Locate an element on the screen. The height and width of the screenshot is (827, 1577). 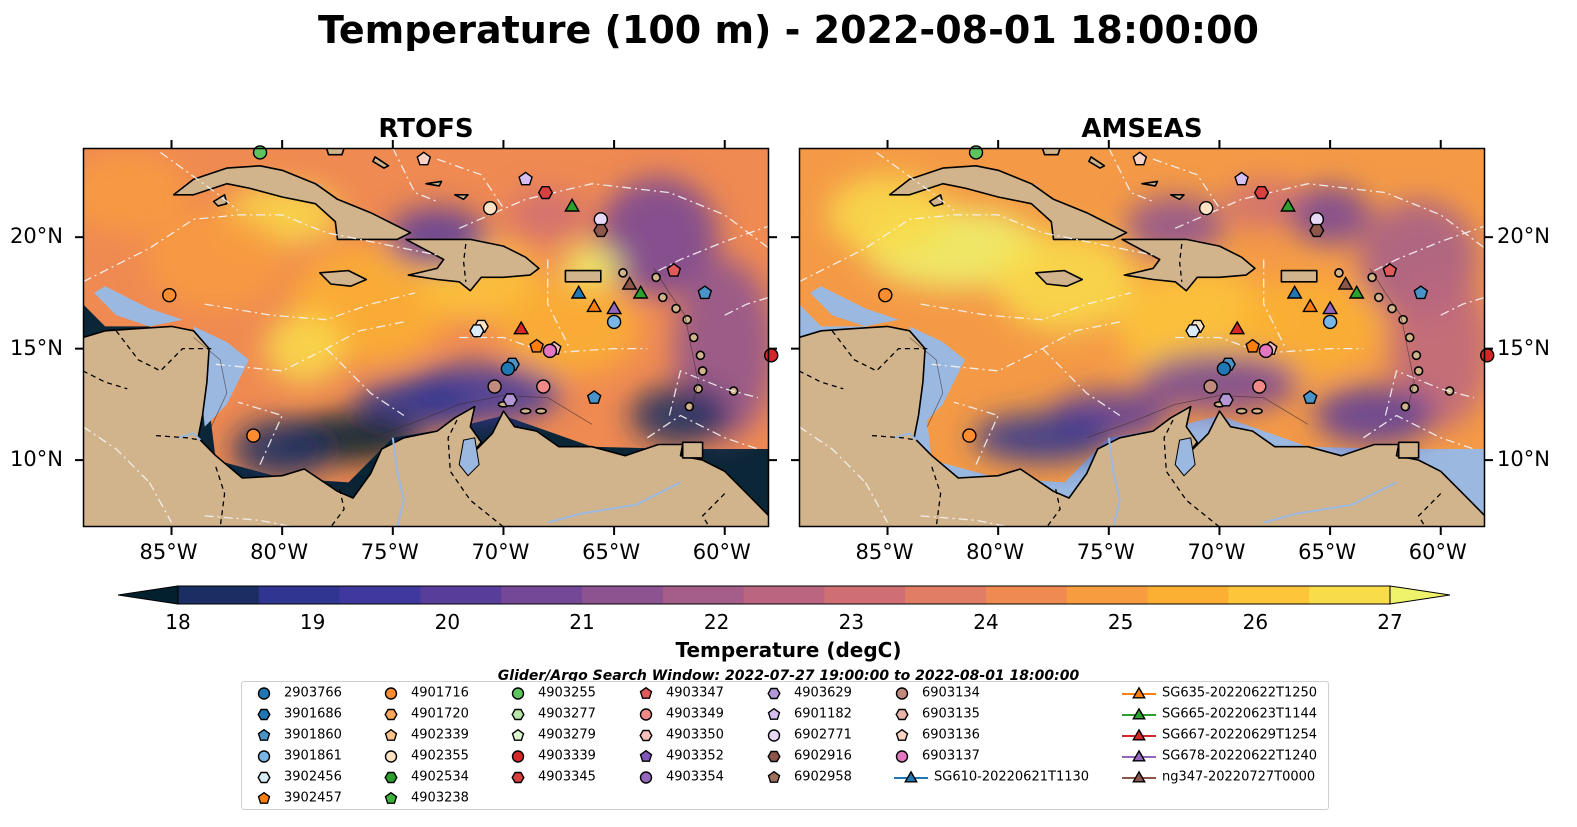
longitude-tick-label: 65°W is located at coordinates (611, 552).